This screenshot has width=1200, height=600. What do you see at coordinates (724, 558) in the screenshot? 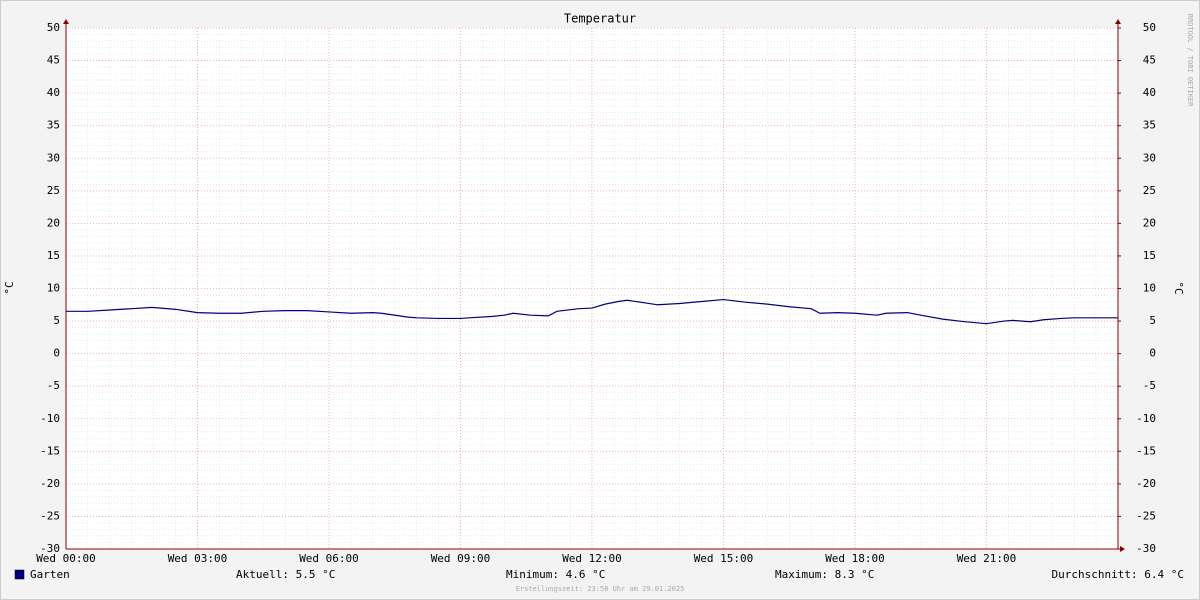
I see `x-tick-label: Wed 15:00` at bounding box center [724, 558].